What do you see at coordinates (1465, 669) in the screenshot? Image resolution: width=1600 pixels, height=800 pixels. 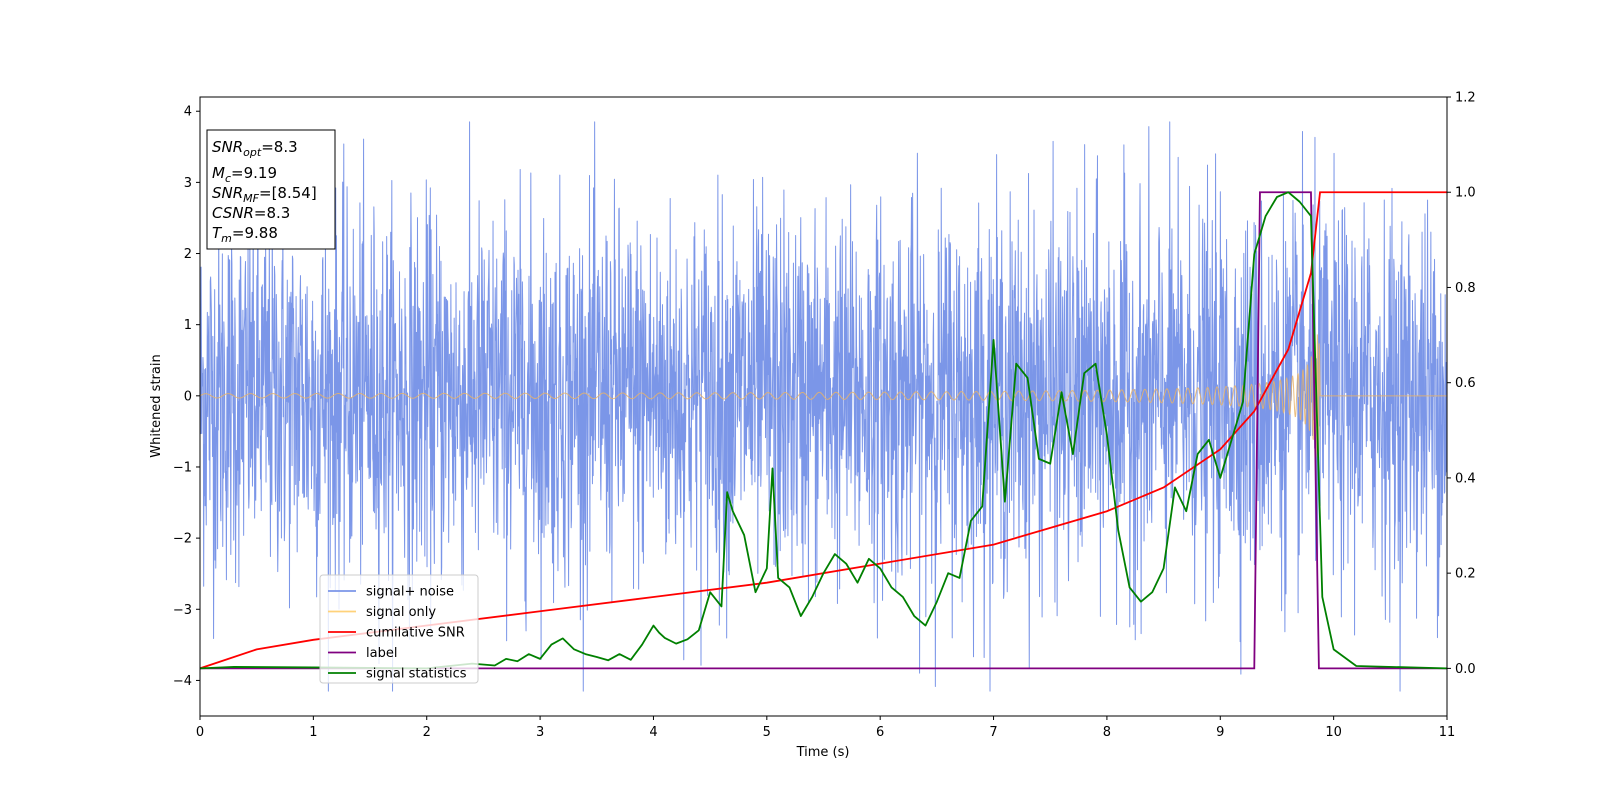 I see `y-right-tick-label: 0.0` at bounding box center [1465, 669].